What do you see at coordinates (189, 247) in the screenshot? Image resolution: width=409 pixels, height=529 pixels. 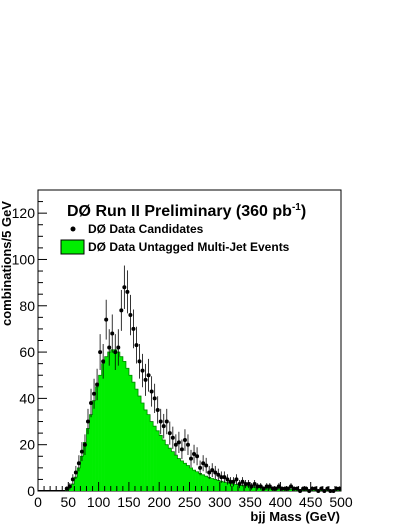 I see `legend-label-untagged: DØ Data Untagged Multi-Jet Events` at bounding box center [189, 247].